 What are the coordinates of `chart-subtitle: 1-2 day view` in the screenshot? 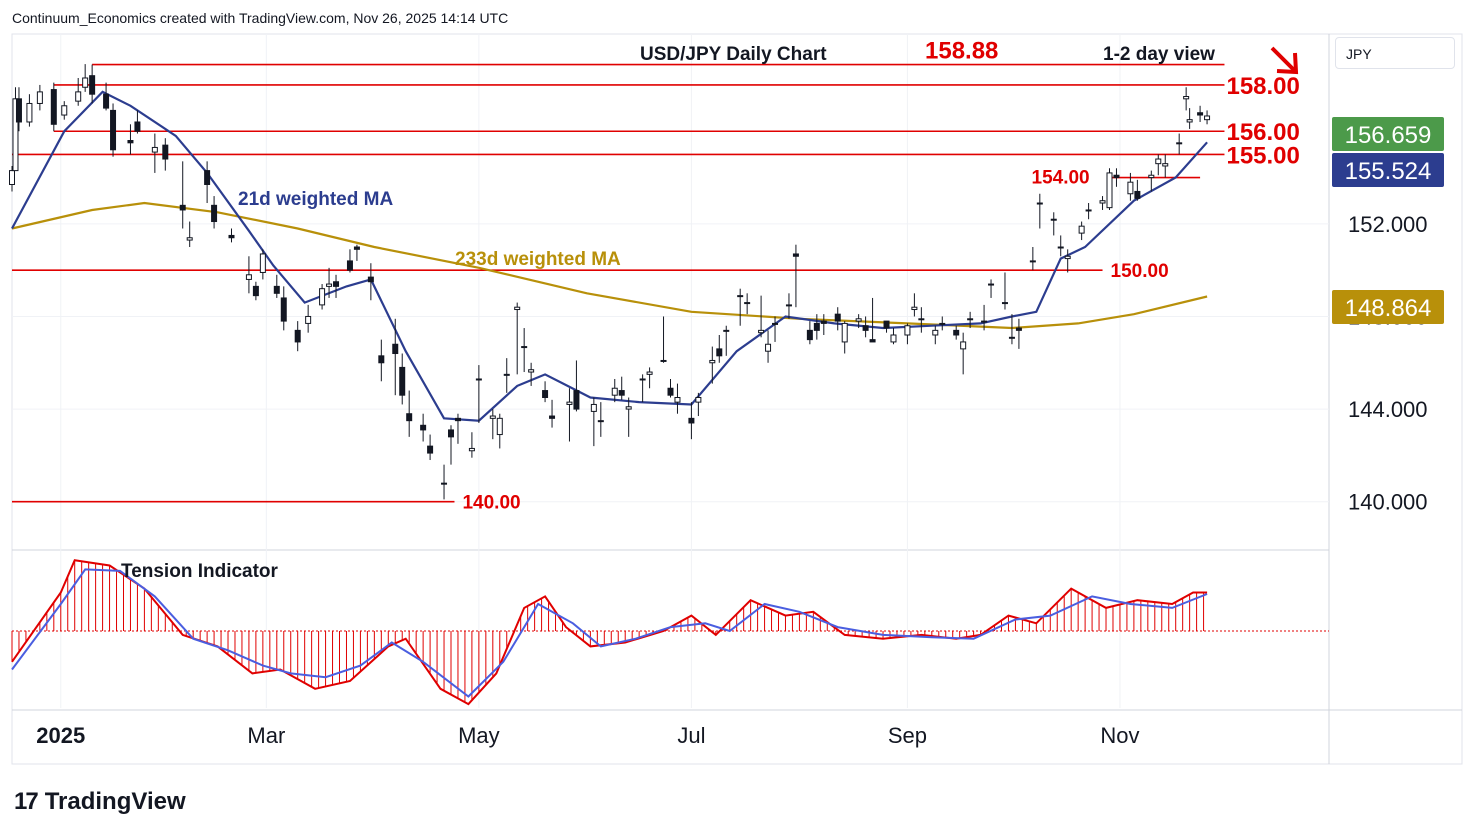 It's located at (1159, 54).